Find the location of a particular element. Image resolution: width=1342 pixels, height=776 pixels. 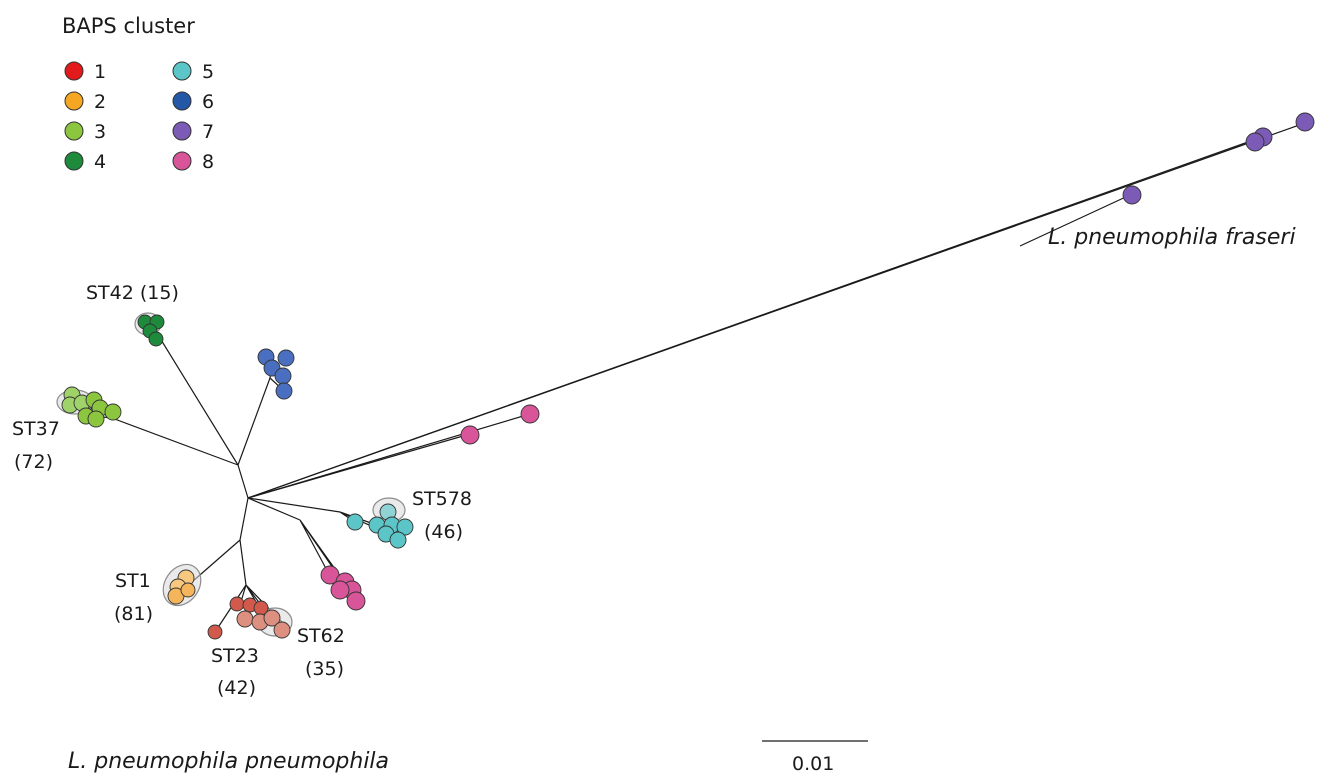

legend-label-1: 1 is located at coordinates (100, 72).